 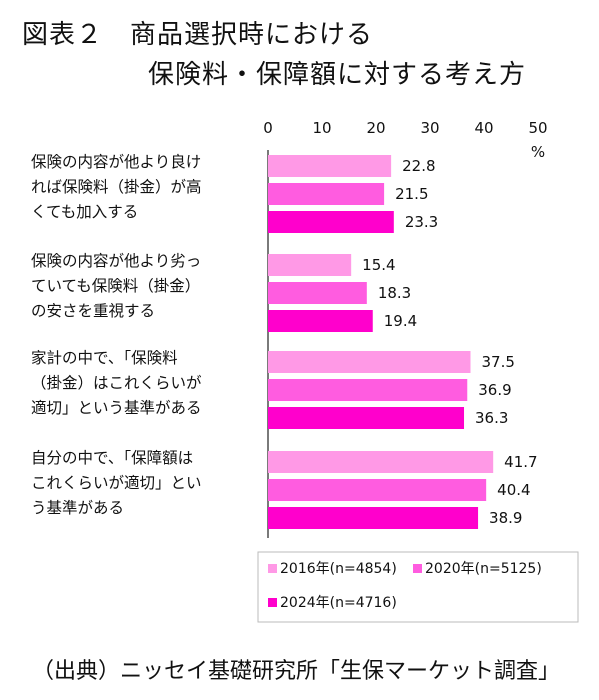 I want to click on category-label: 保険の内容が他より良け, so click(x=116, y=162).